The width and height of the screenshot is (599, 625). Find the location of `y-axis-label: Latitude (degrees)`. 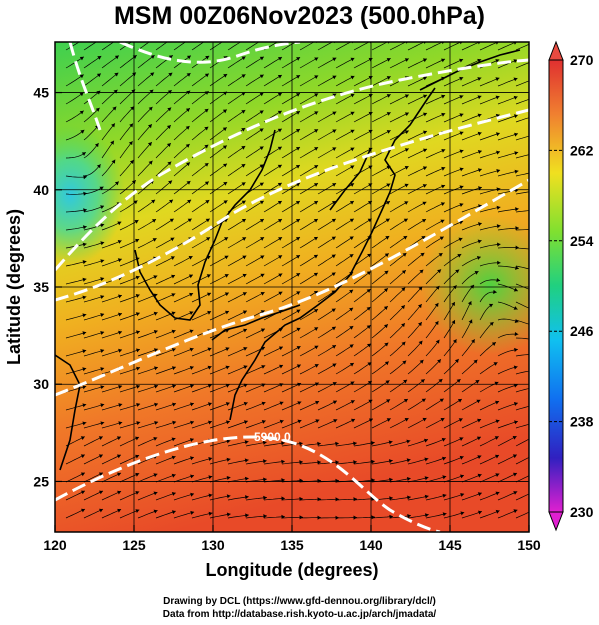

y-axis-label: Latitude (degrees) is located at coordinates (14, 287).